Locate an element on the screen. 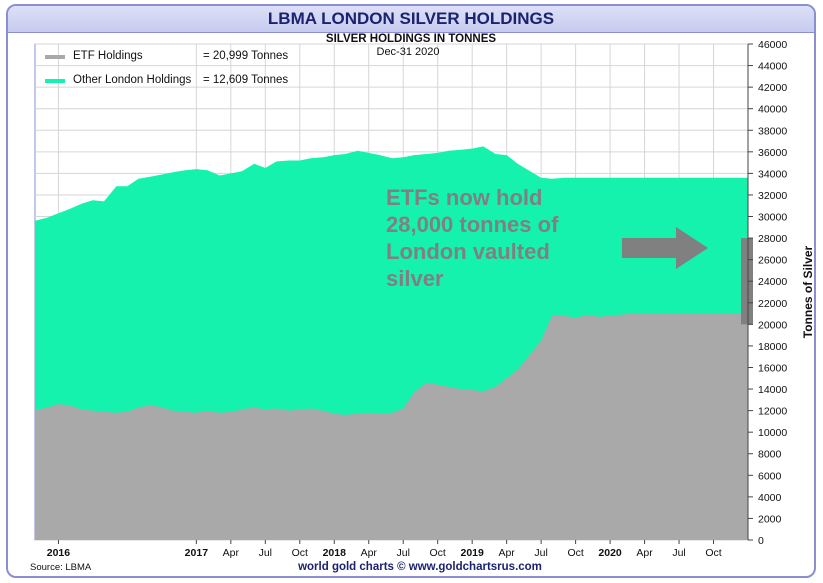  y-tick-label: 34000 is located at coordinates (772, 174).